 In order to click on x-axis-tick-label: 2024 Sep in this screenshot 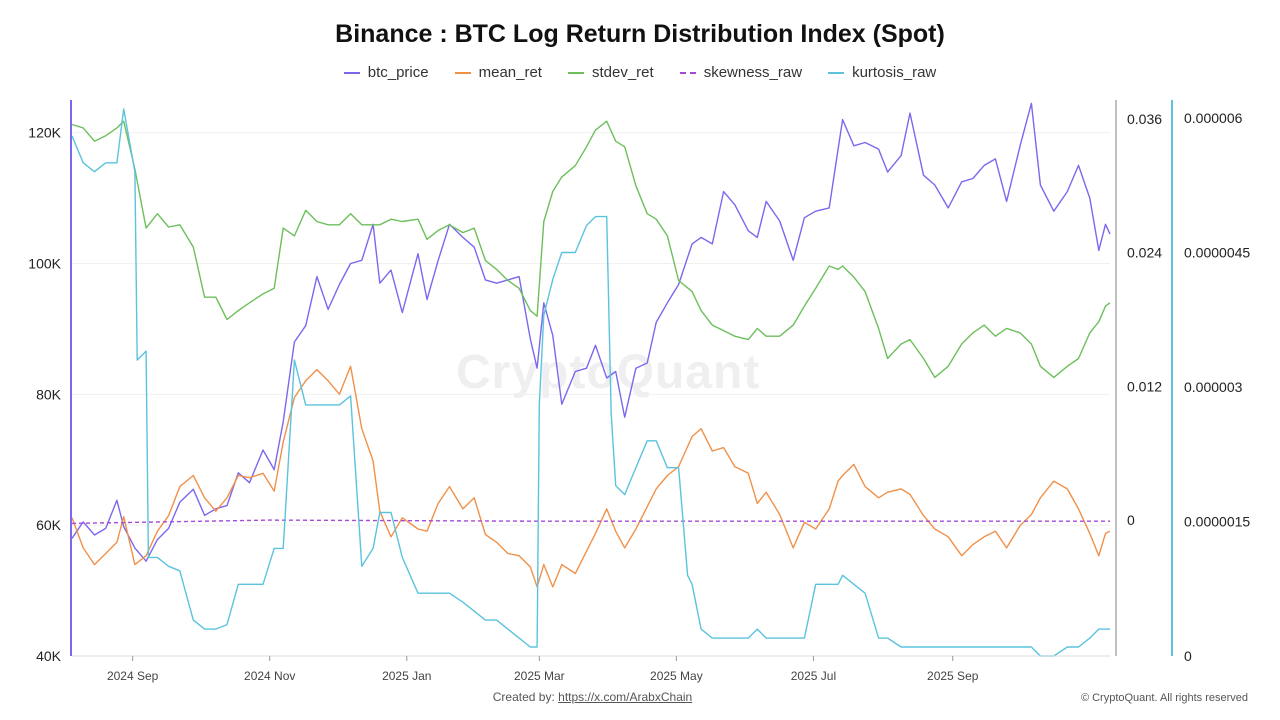, I will do `click(133, 676)`.